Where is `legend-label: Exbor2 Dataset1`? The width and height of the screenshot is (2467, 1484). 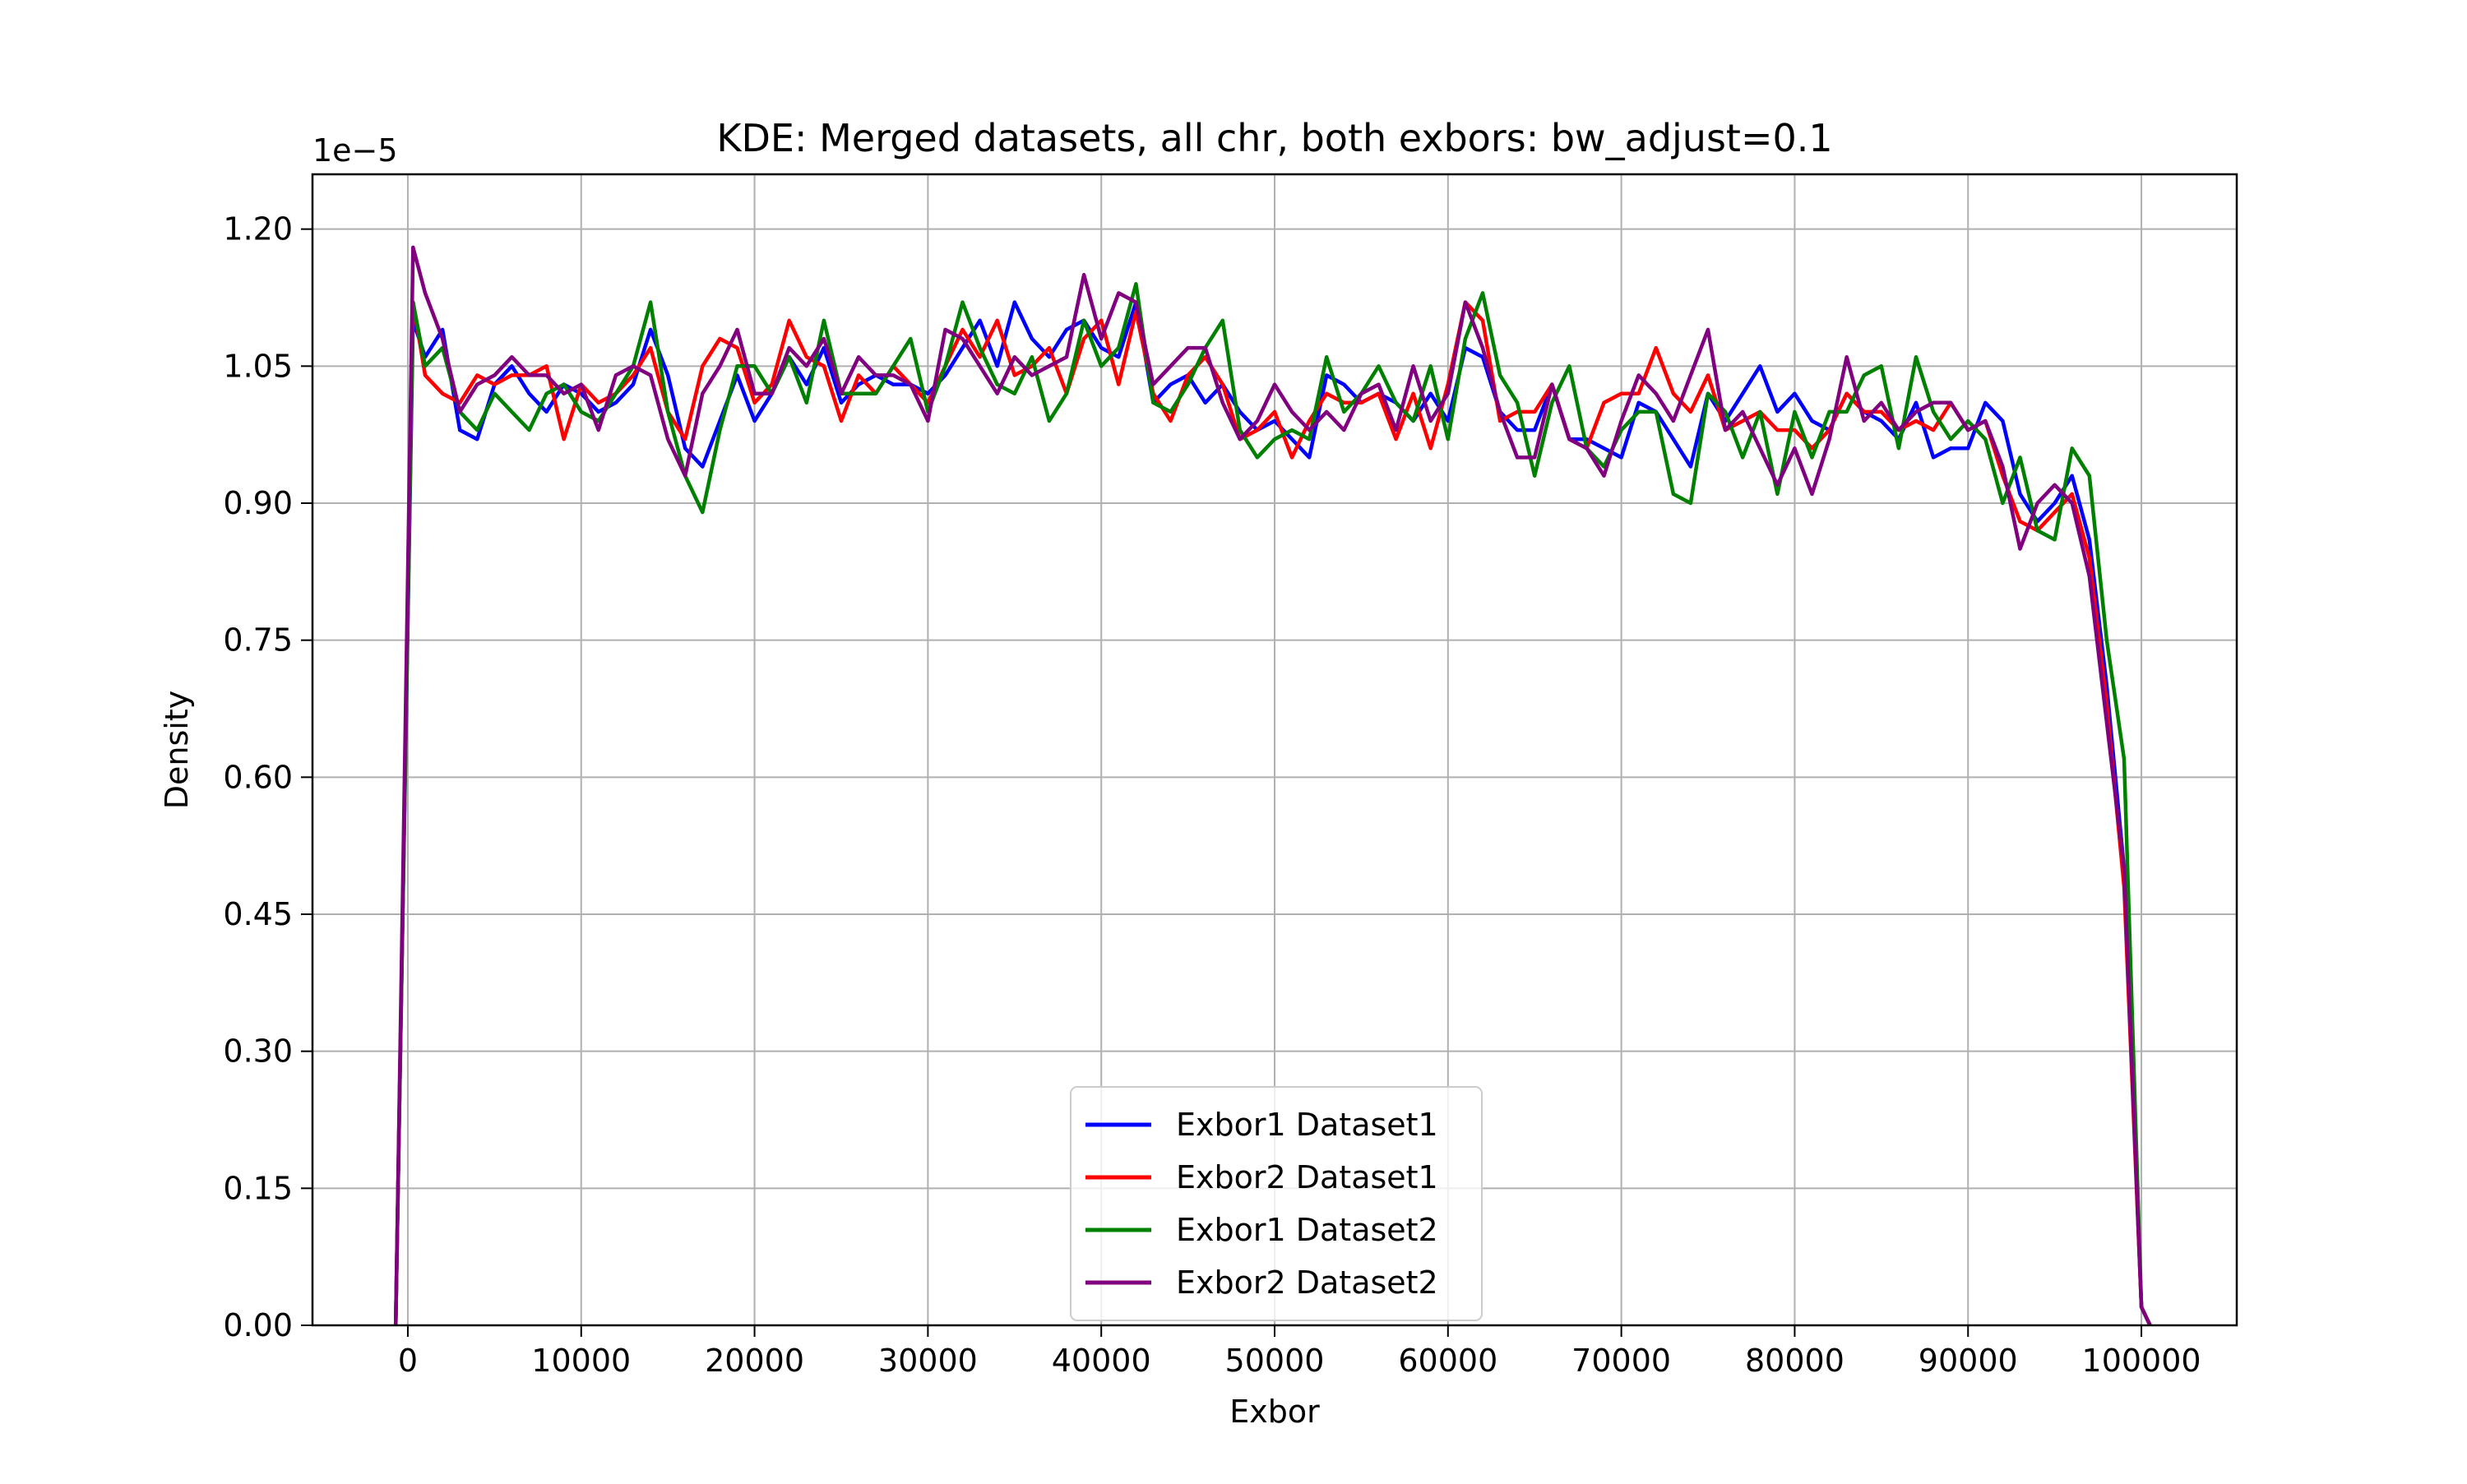
legend-label: Exbor2 Dataset1 is located at coordinates (1307, 1177).